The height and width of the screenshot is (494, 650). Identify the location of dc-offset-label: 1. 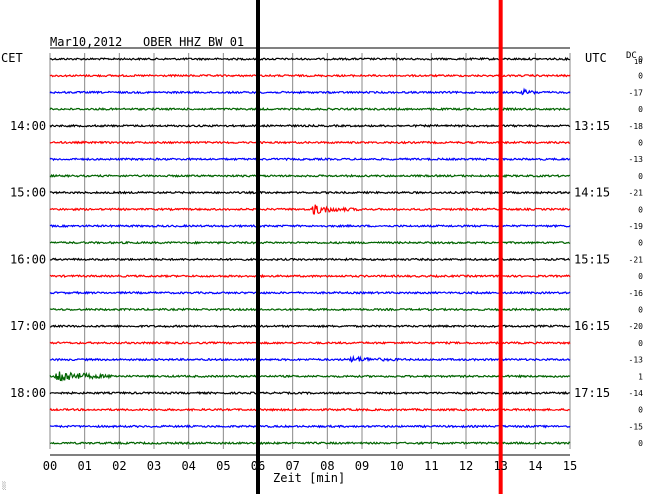
(640, 376).